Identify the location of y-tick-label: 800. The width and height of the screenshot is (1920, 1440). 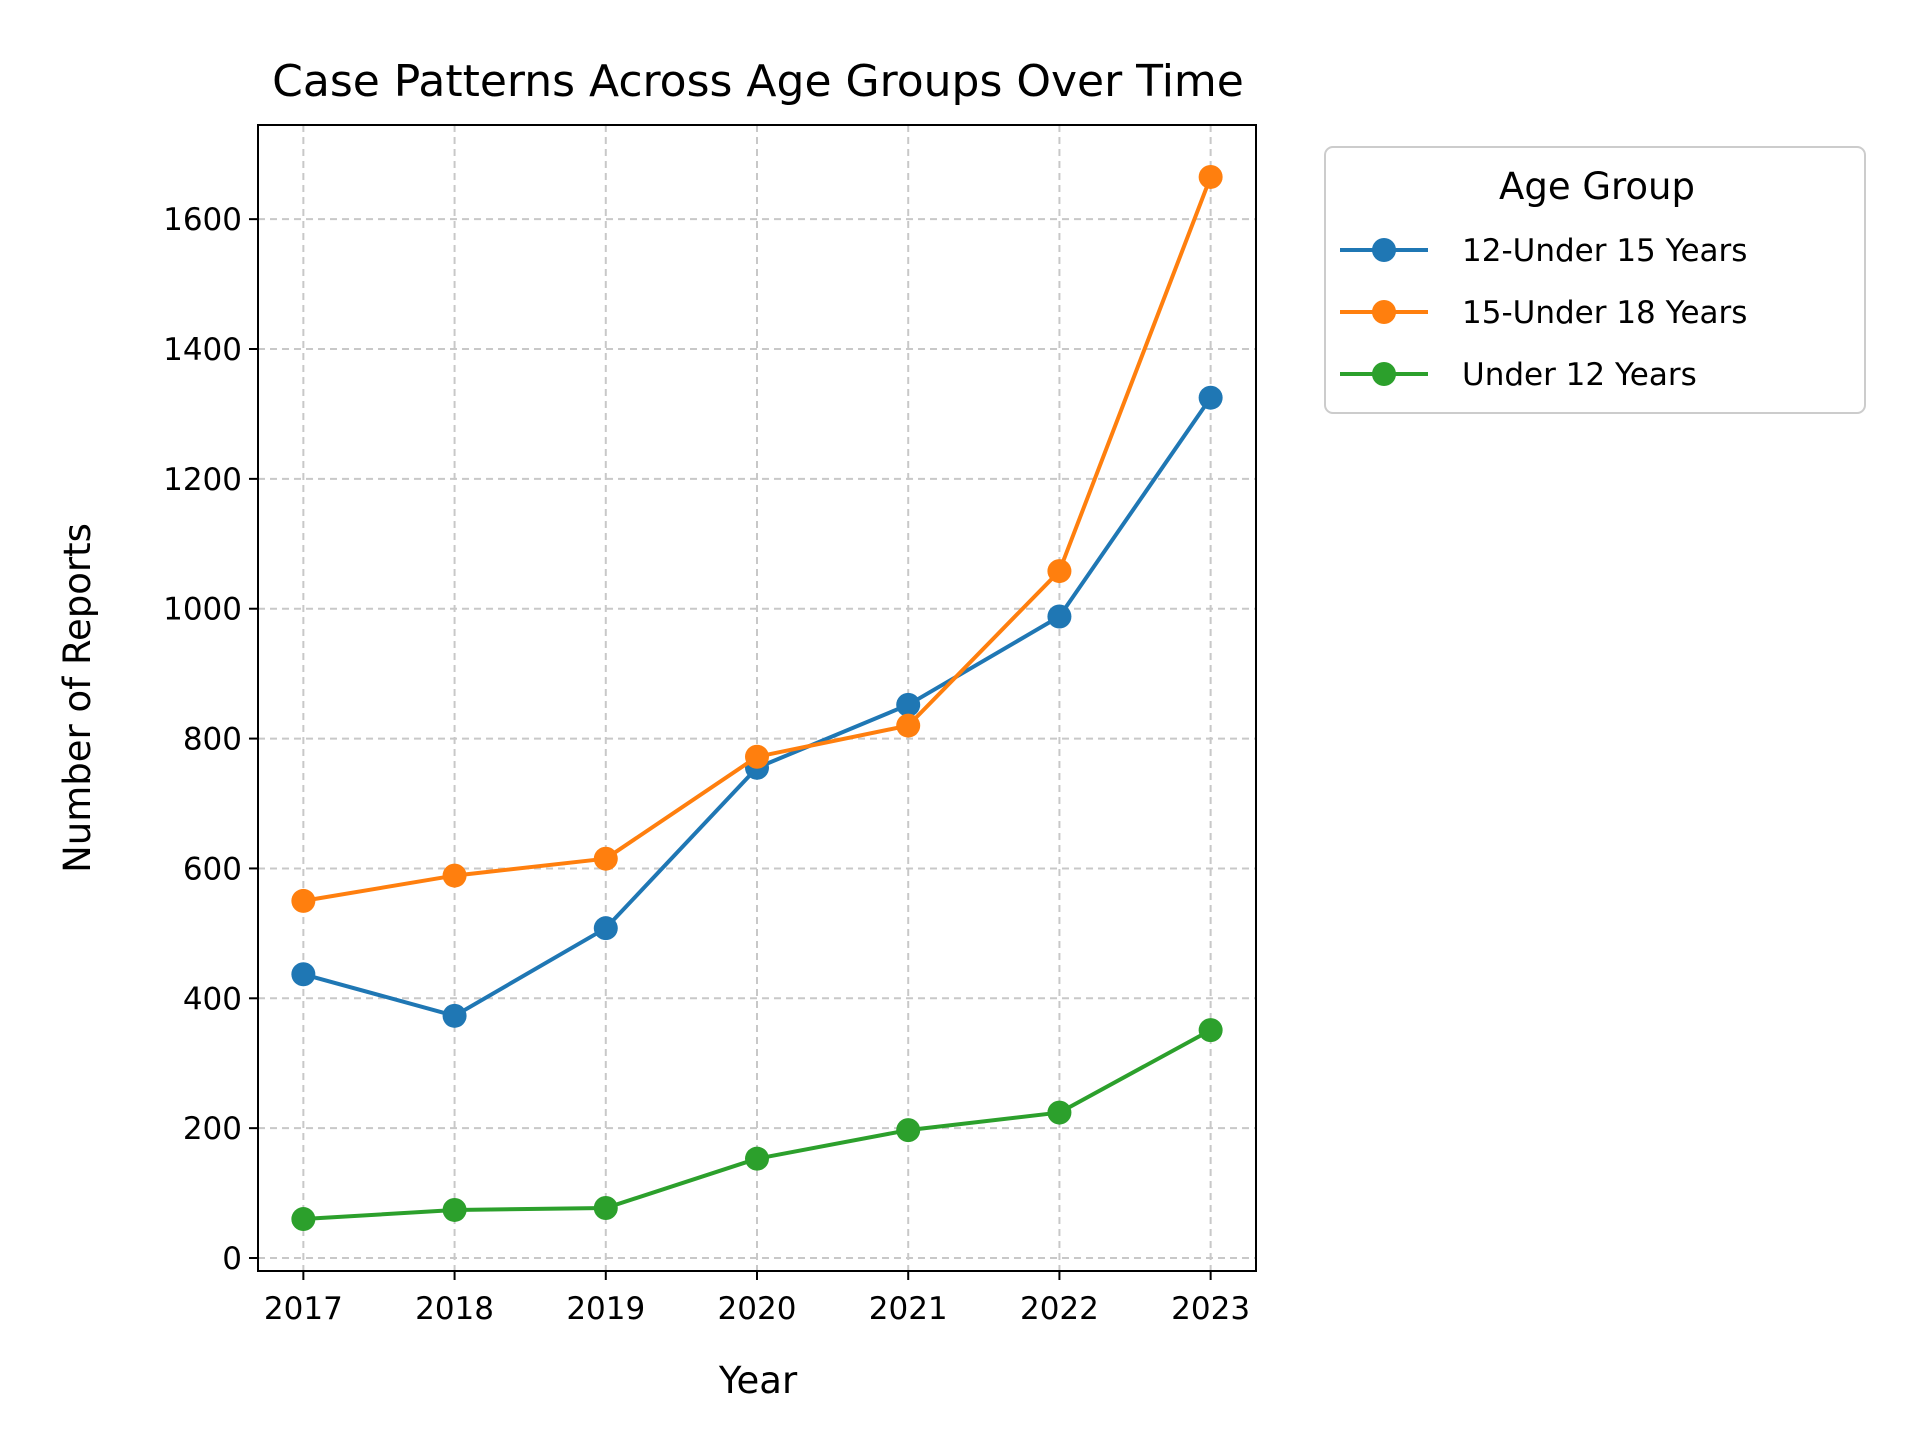
(212, 740).